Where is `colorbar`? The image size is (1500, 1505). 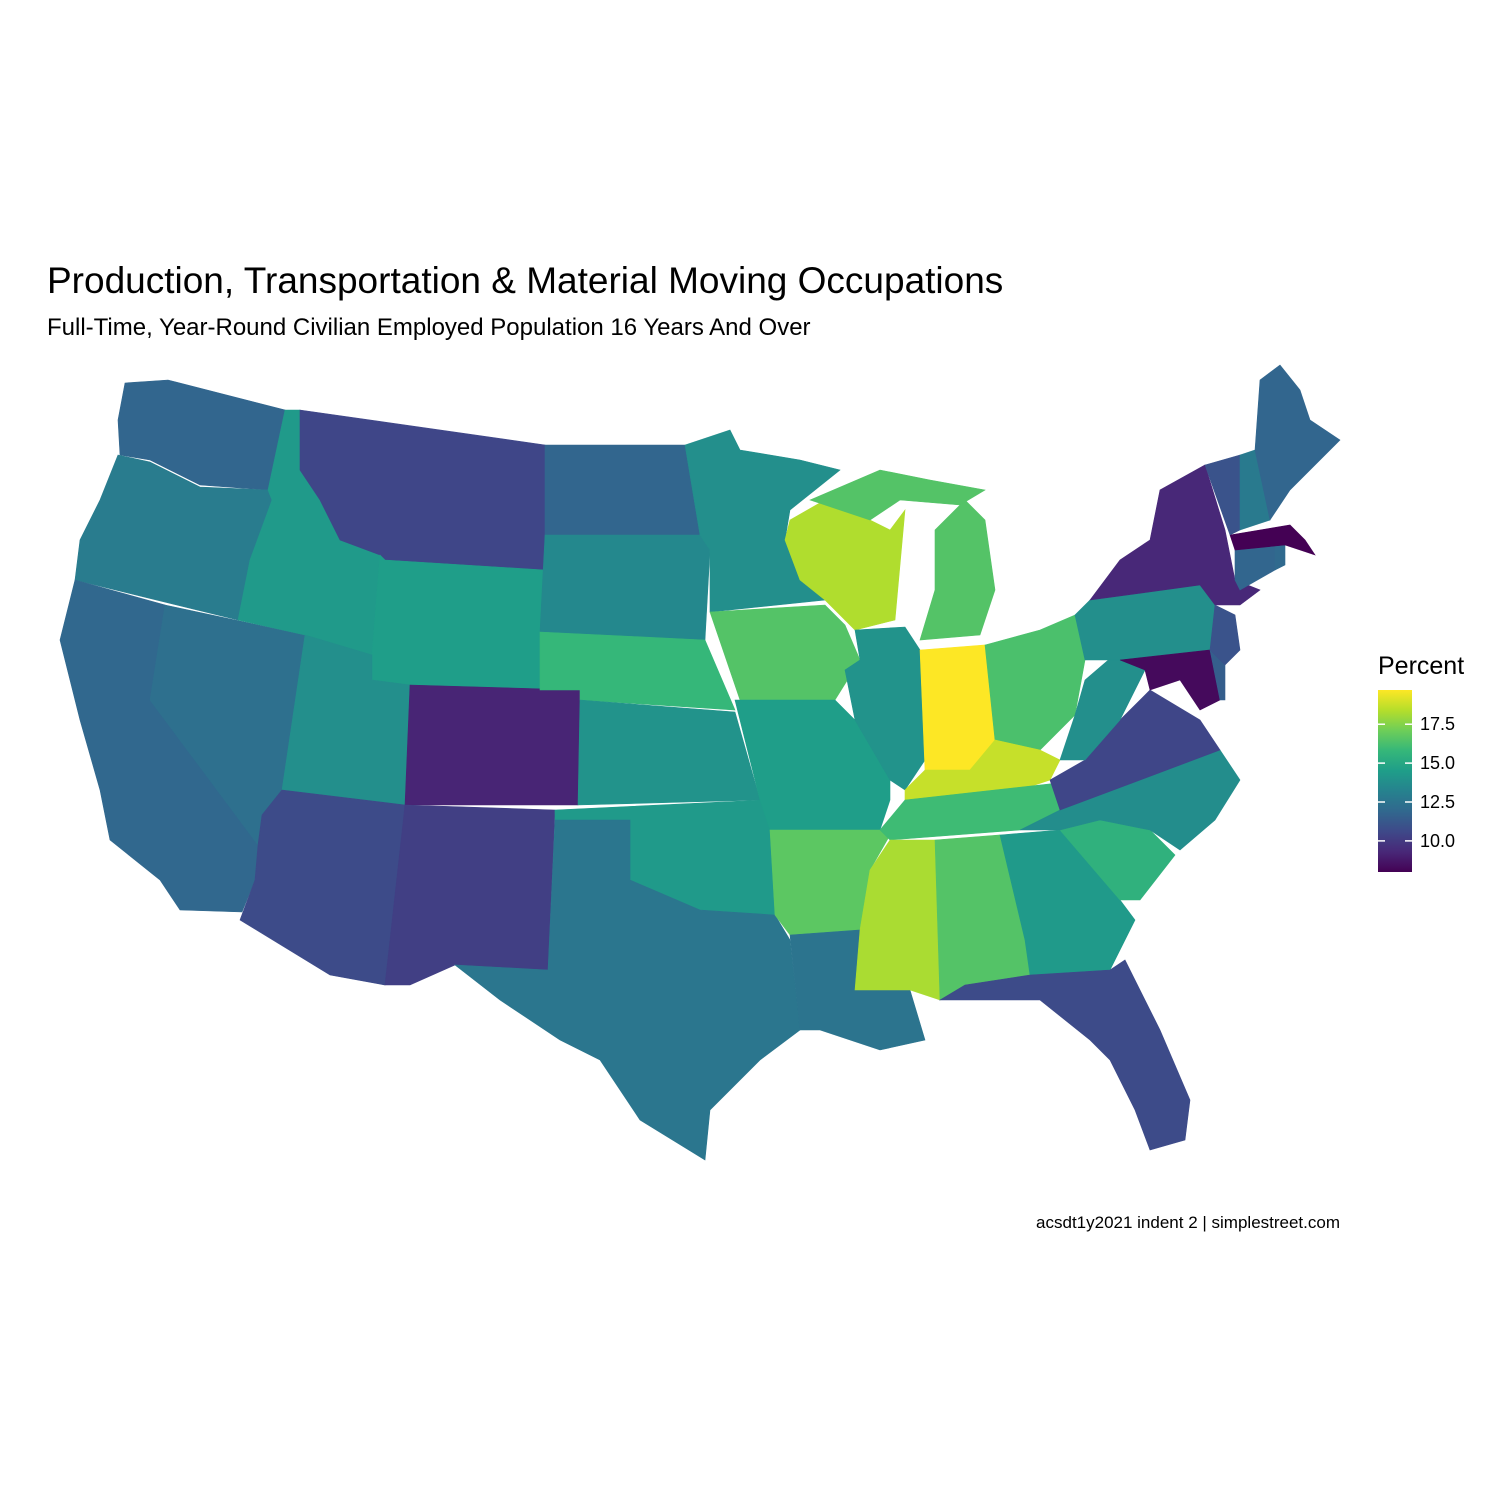
colorbar is located at coordinates (1395, 781).